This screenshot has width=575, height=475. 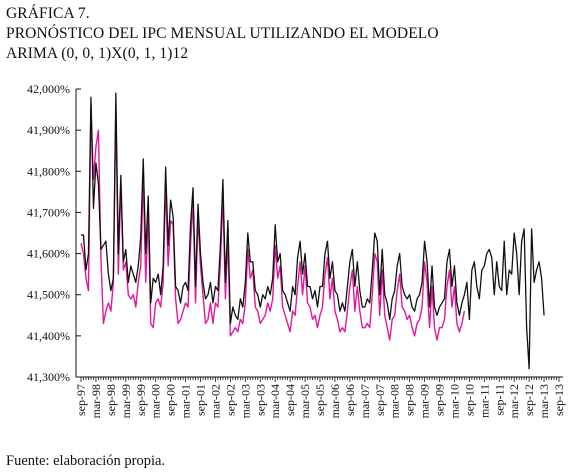 I want to click on x-tick-label: mar-01, so click(x=186, y=401).